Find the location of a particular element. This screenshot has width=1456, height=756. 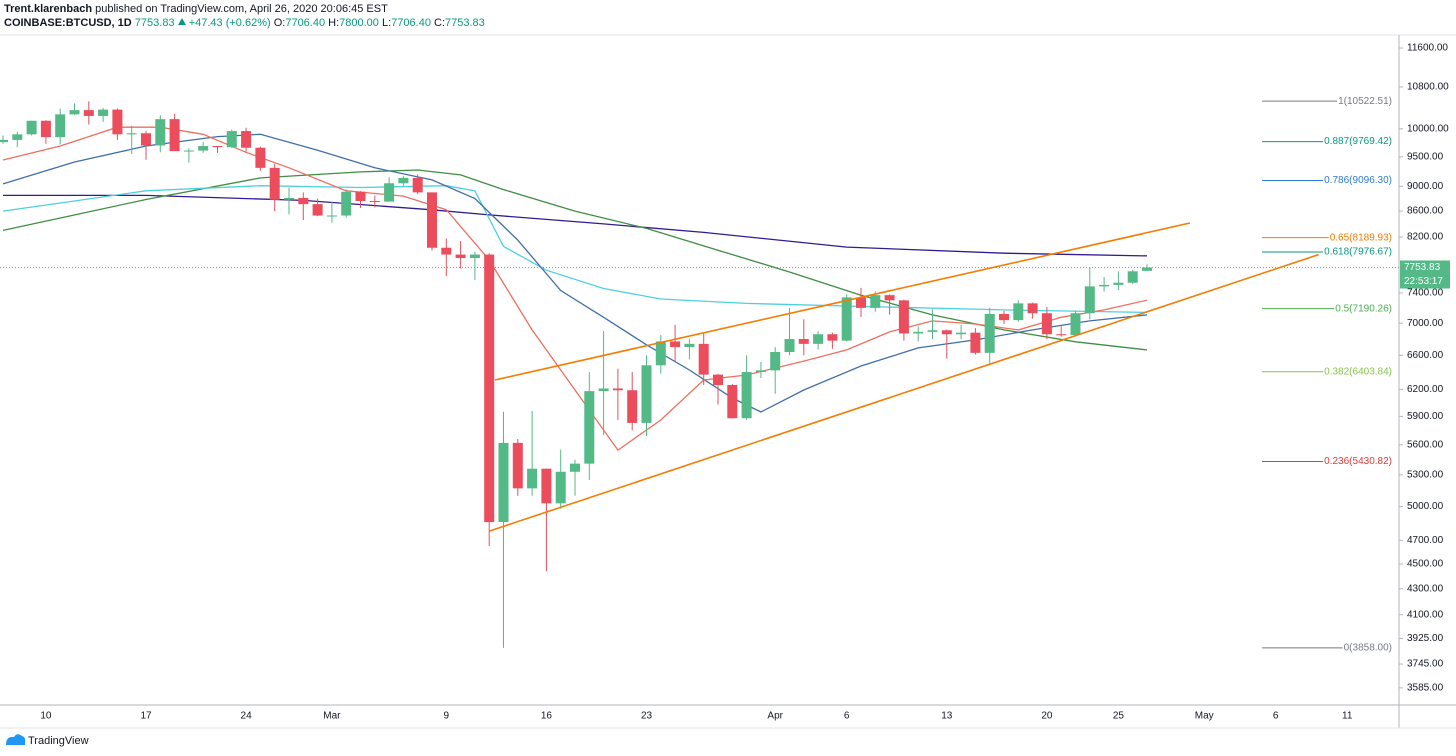

fib-label: 1(10522.51) is located at coordinates (1365, 101).